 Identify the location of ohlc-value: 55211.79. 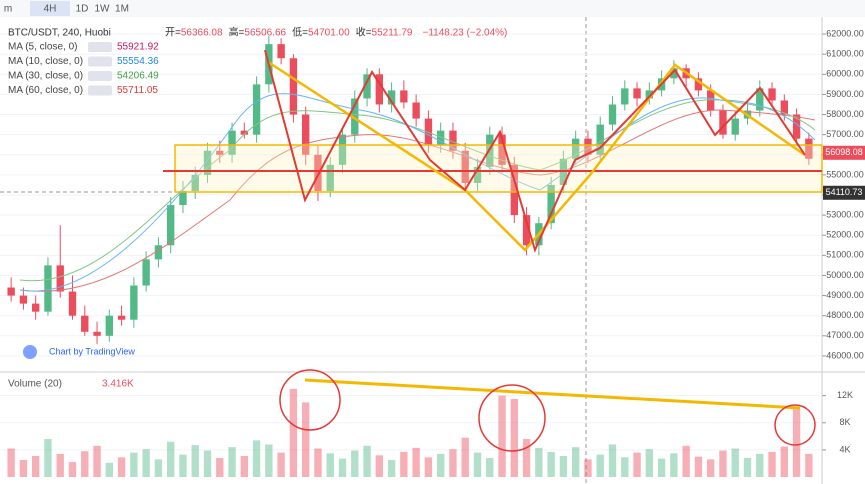
(392, 33).